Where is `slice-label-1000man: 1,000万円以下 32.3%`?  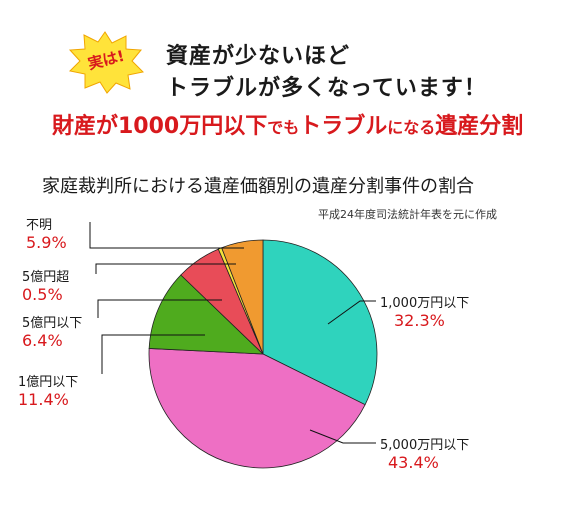 slice-label-1000man: 1,000万円以下 32.3% is located at coordinates (424, 311).